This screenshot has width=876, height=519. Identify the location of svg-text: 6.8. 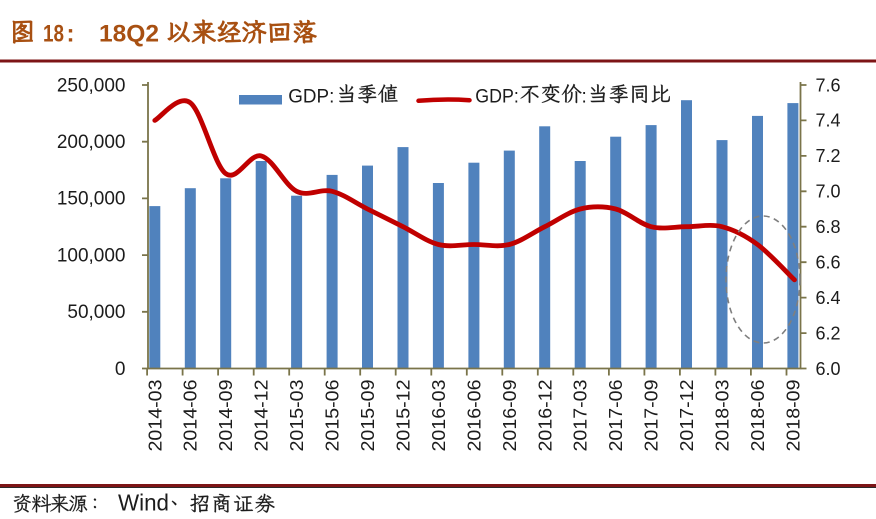
(828, 227).